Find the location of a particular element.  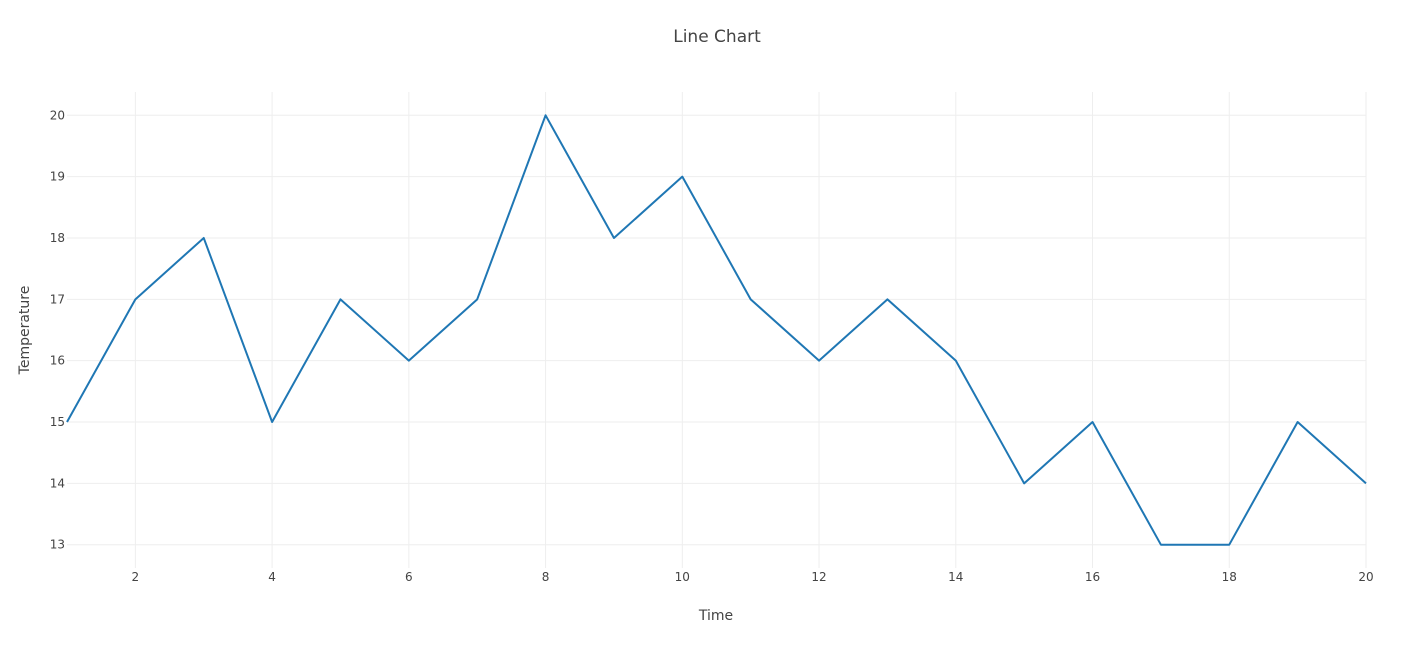

x-tick-label: 20 is located at coordinates (1365, 577).